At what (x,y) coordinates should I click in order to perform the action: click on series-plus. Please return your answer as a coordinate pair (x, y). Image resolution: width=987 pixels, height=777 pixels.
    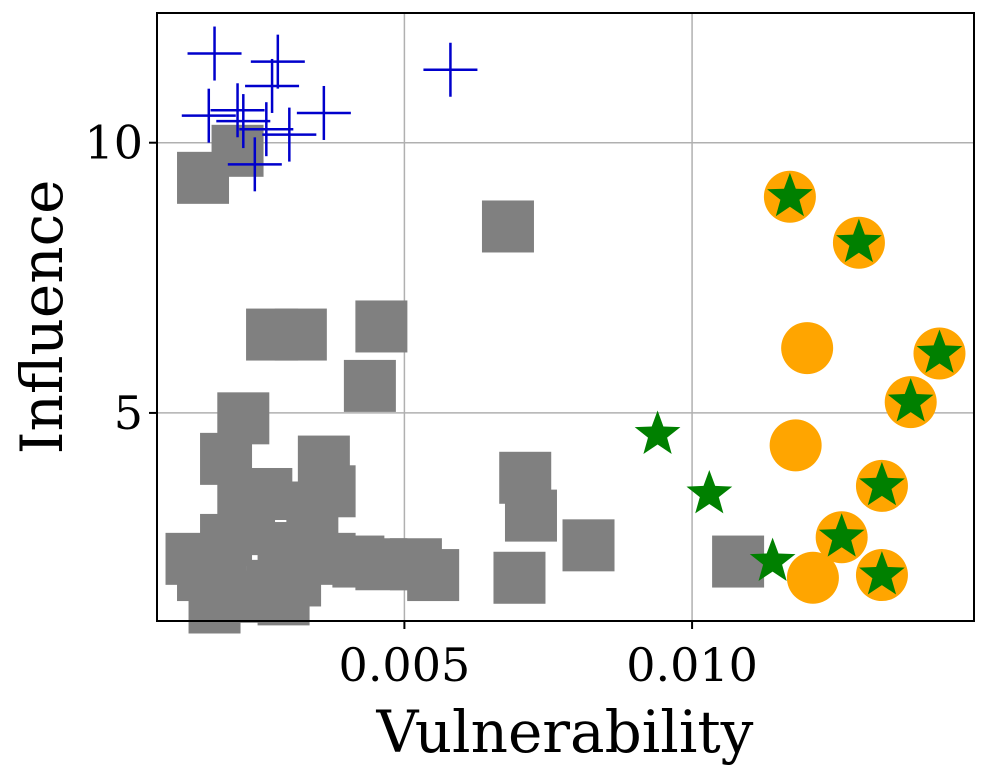
    Looking at the image, I should click on (329, 109).